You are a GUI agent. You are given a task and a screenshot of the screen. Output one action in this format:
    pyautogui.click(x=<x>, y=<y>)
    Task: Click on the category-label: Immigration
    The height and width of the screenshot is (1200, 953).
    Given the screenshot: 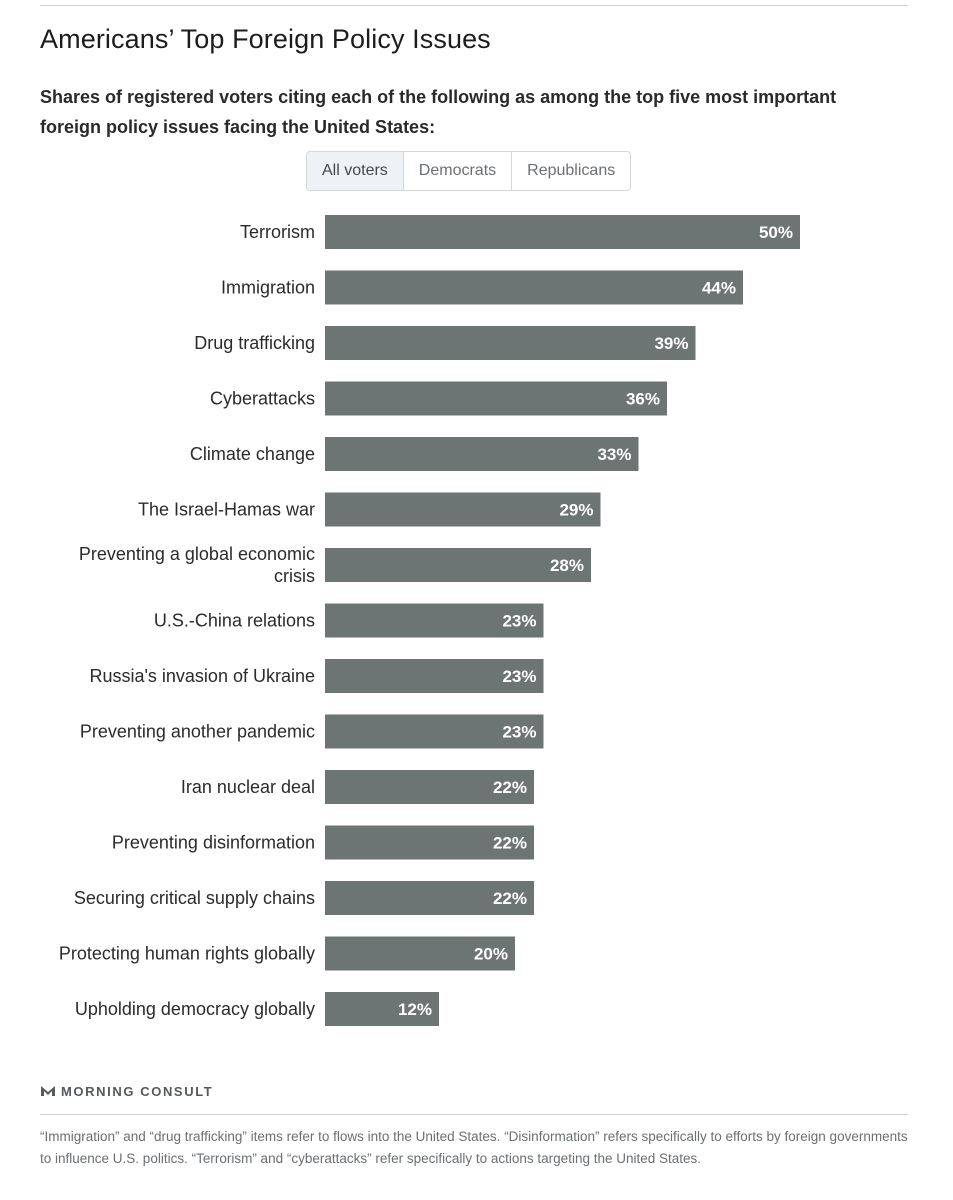 What is the action you would take?
    pyautogui.click(x=268, y=288)
    